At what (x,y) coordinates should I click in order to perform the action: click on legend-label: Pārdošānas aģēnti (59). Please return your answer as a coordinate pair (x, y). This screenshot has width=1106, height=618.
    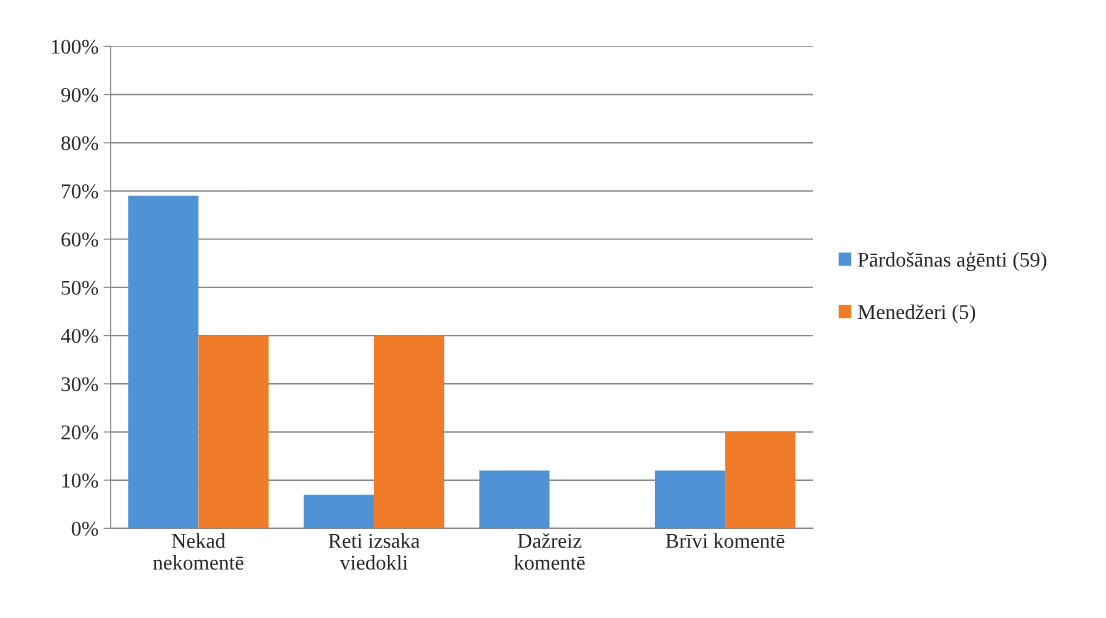
    Looking at the image, I should click on (952, 261).